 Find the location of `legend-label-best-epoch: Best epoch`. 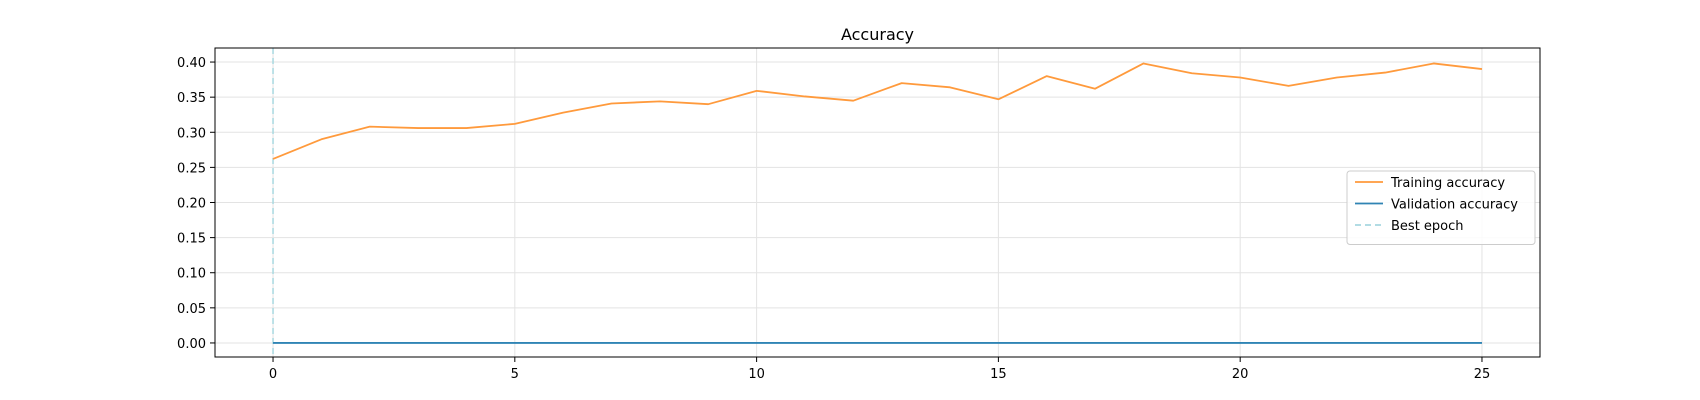

legend-label-best-epoch: Best epoch is located at coordinates (1427, 226).